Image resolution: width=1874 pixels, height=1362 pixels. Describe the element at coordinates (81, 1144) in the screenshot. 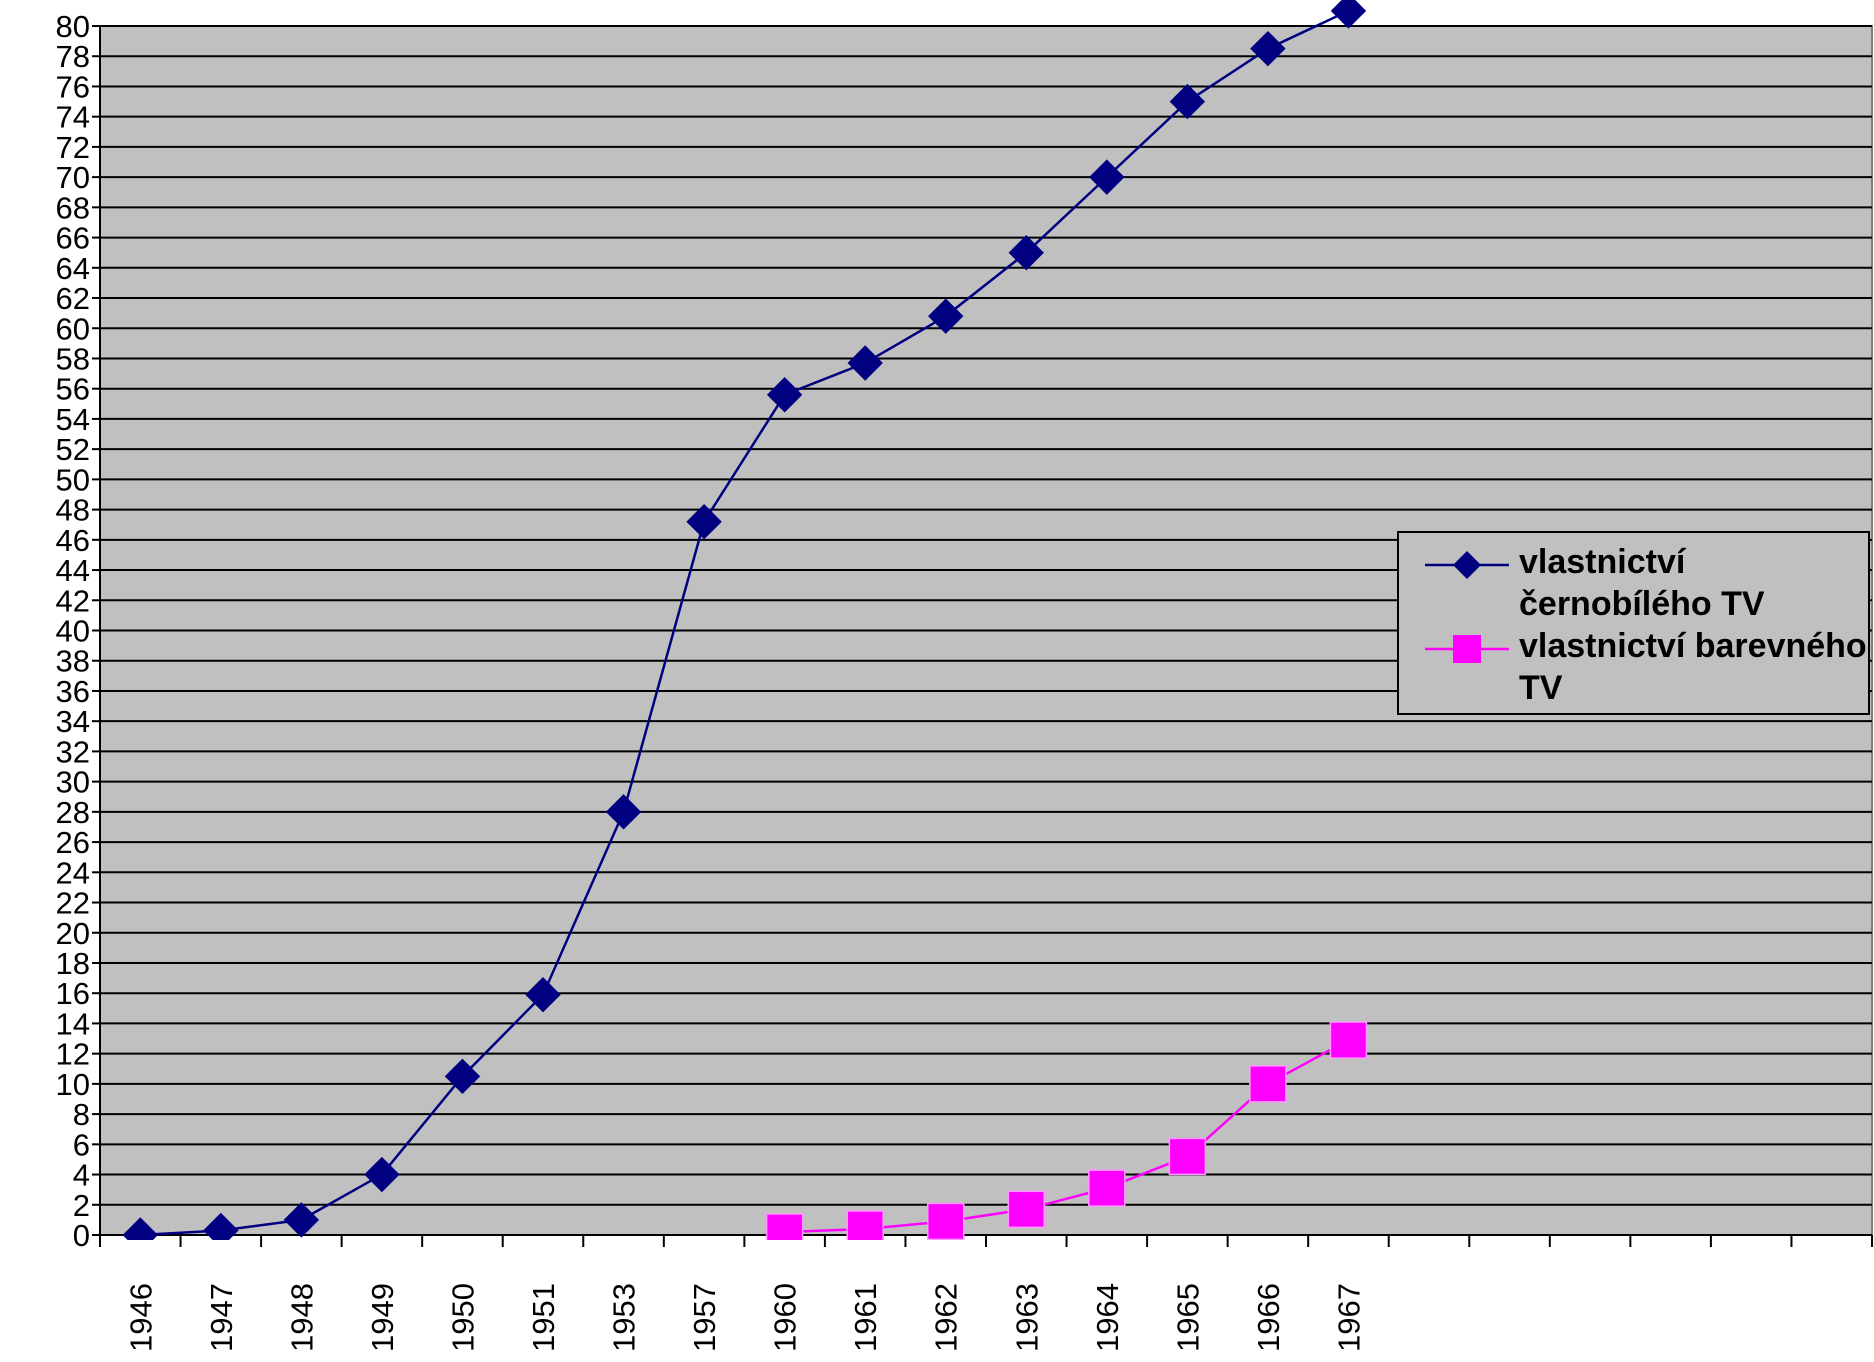

I see `y-tick-label: 6` at that location.